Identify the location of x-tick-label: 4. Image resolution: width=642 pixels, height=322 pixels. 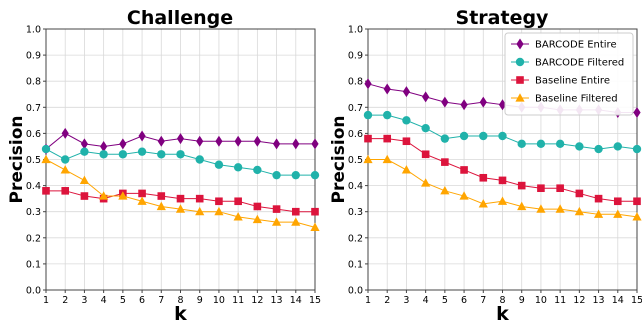
(426, 300).